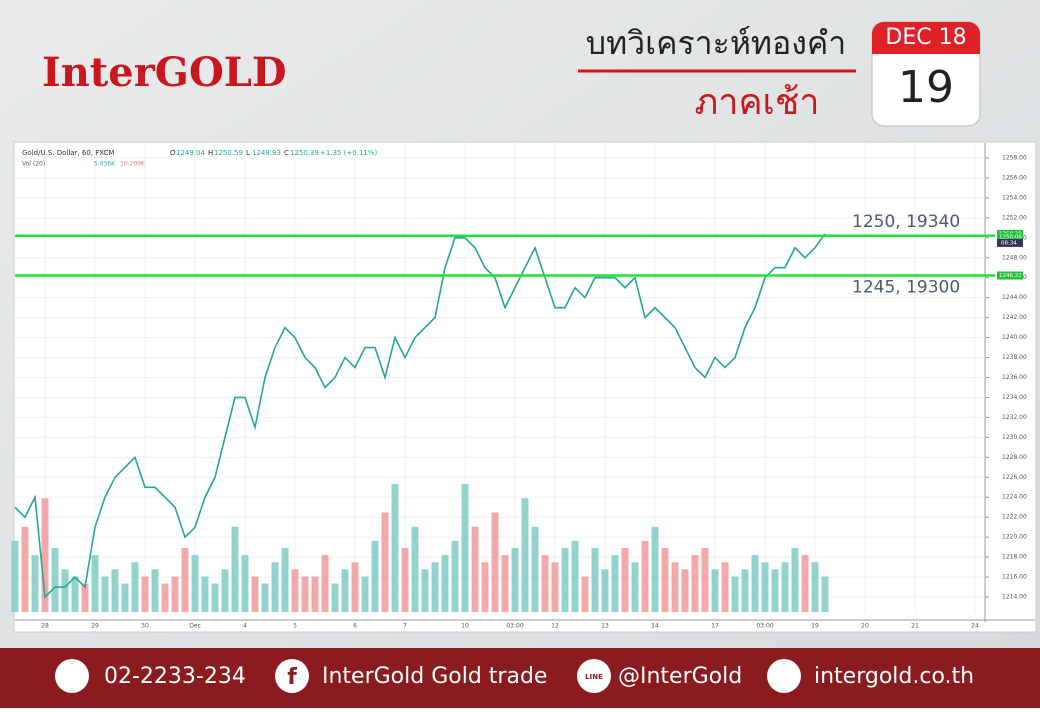 The image size is (1040, 712). What do you see at coordinates (1014, 557) in the screenshot?
I see `y-tick-label: 1218.00` at bounding box center [1014, 557].